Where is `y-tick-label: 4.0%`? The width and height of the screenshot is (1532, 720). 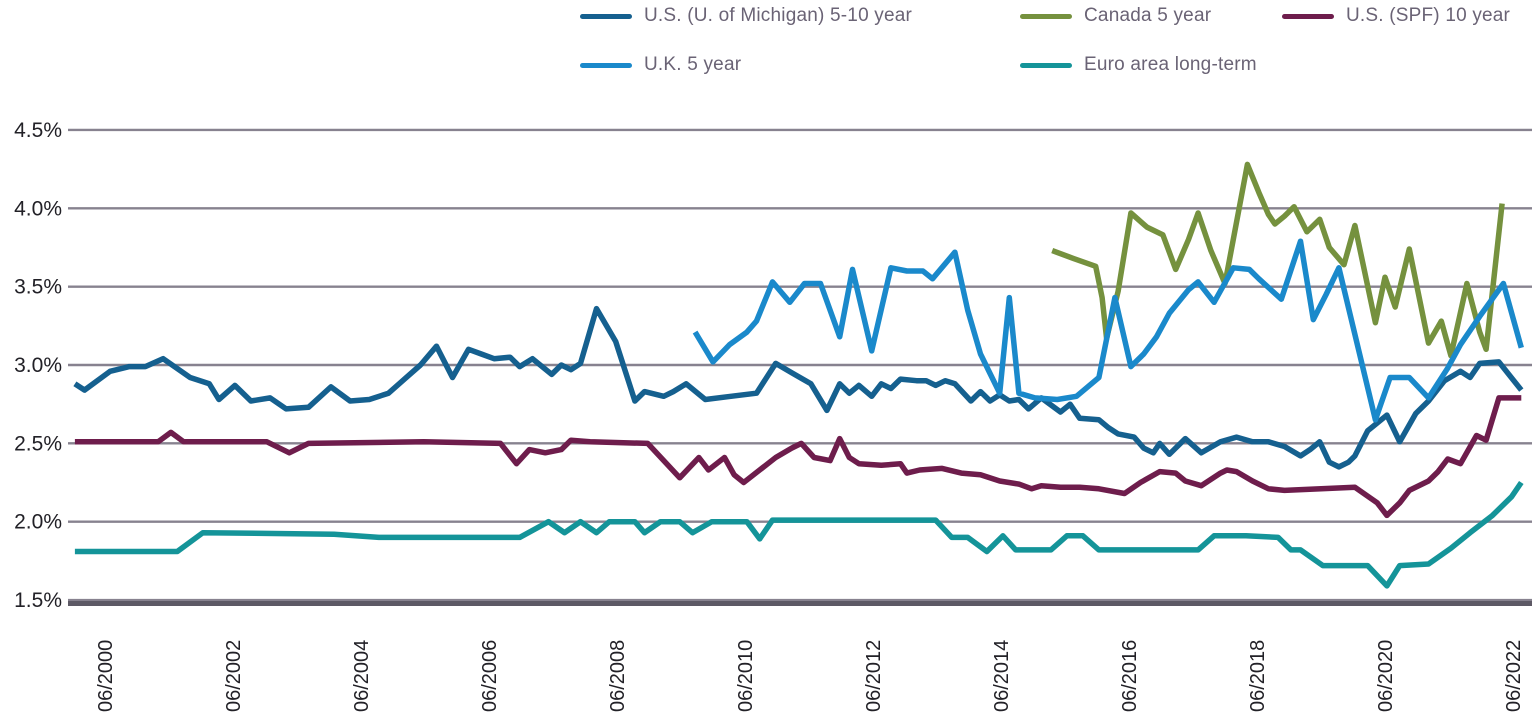
y-tick-label: 4.0% is located at coordinates (38, 208).